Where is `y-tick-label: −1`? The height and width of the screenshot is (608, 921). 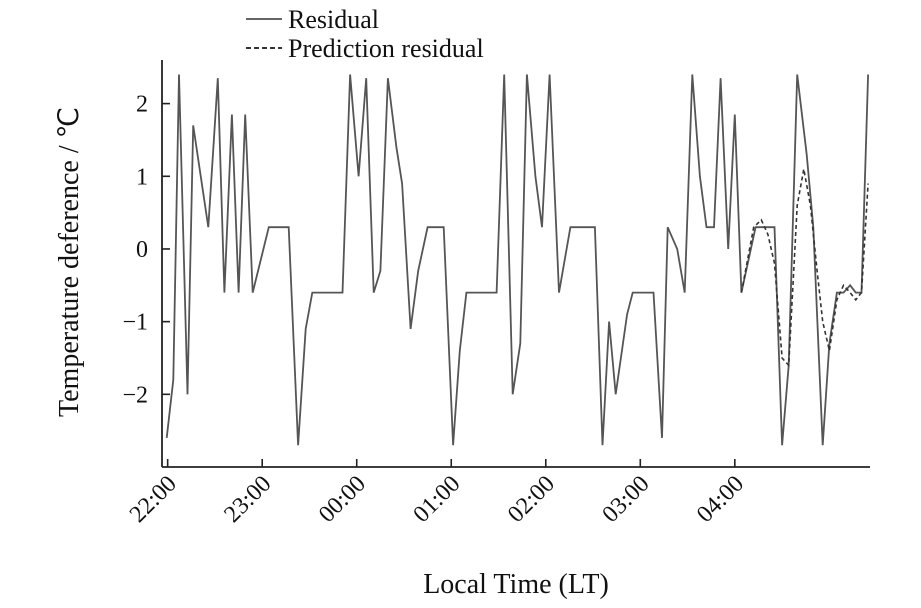 y-tick-label: −1 is located at coordinates (135, 323).